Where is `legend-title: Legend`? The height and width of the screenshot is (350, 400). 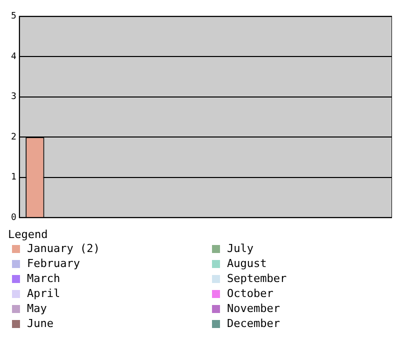 legend-title: Legend is located at coordinates (28, 234).